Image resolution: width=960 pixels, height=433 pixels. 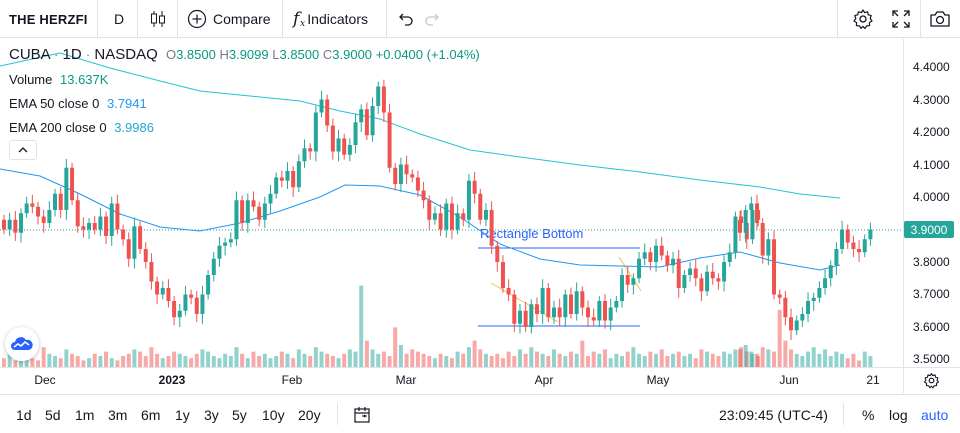 What do you see at coordinates (118, 414) in the screenshot?
I see `range-button-3m: 3m` at bounding box center [118, 414].